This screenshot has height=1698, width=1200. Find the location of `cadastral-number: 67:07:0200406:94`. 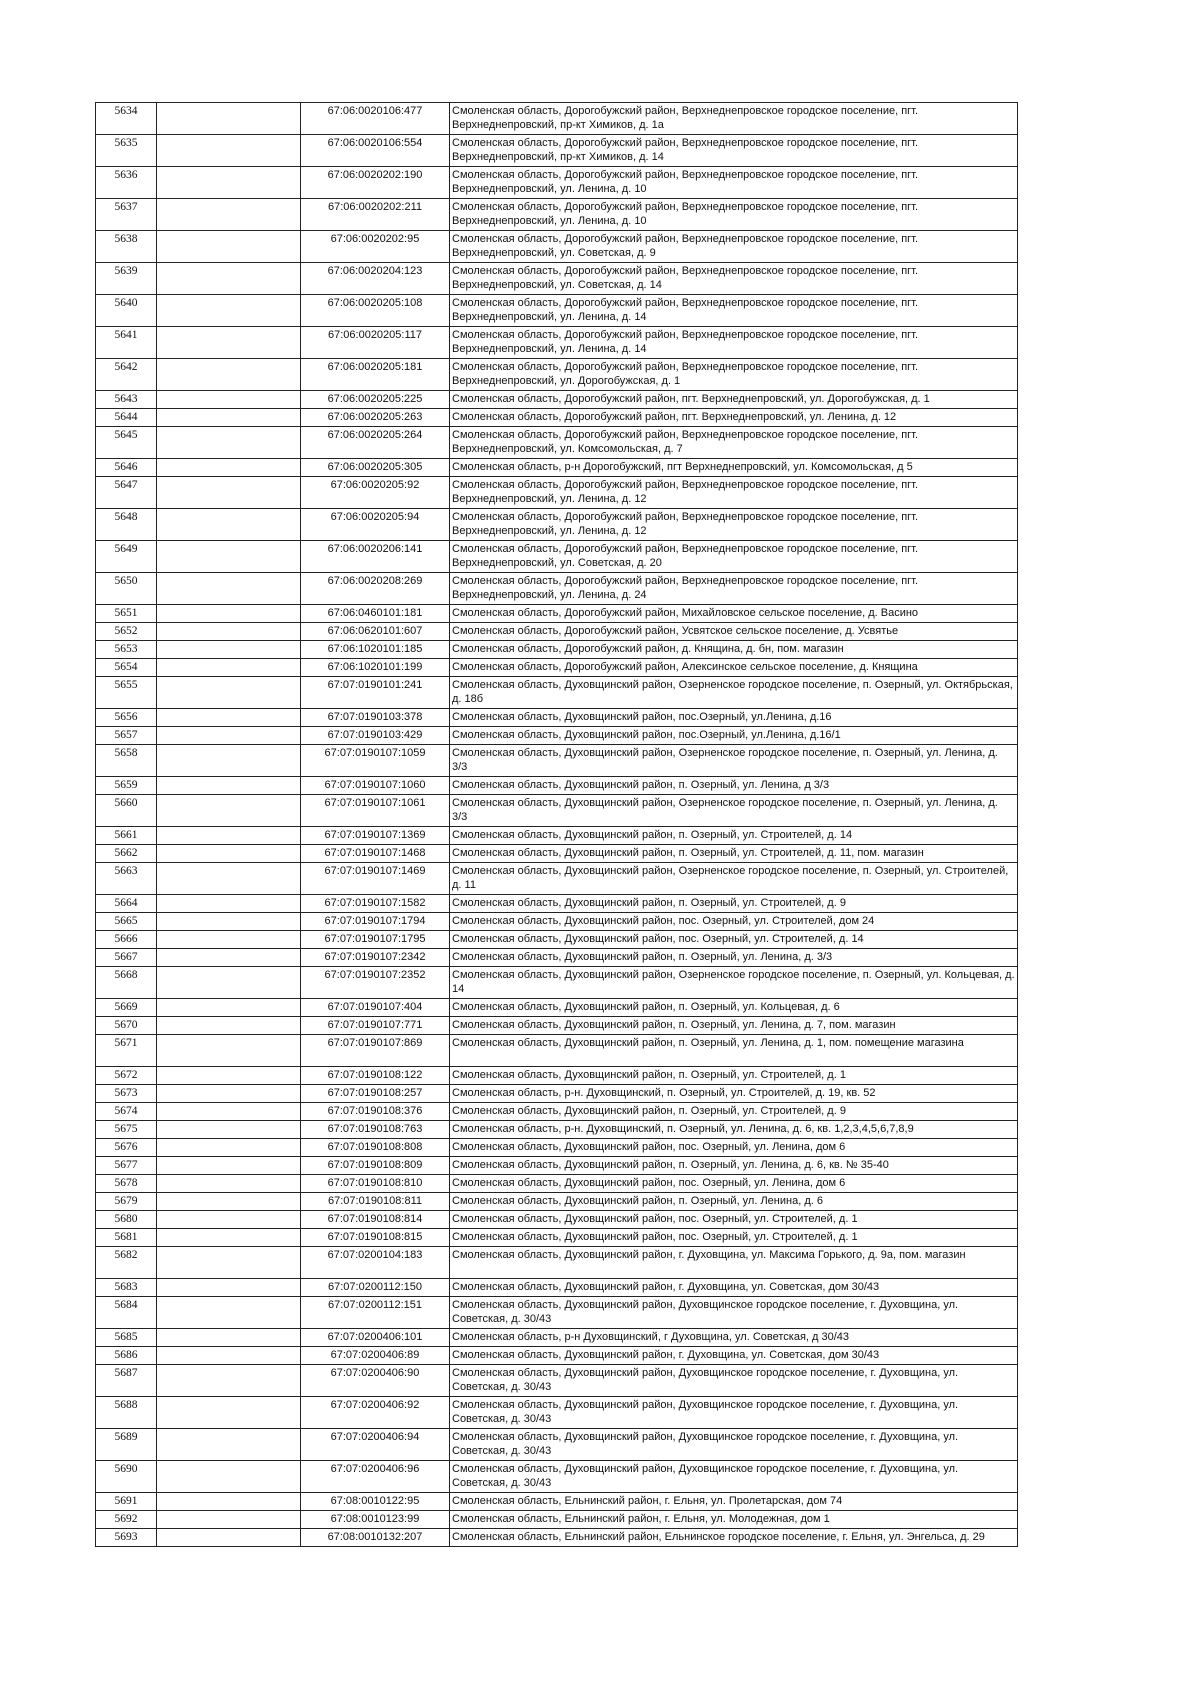

cadastral-number: 67:07:0200406:94 is located at coordinates (375, 1444).